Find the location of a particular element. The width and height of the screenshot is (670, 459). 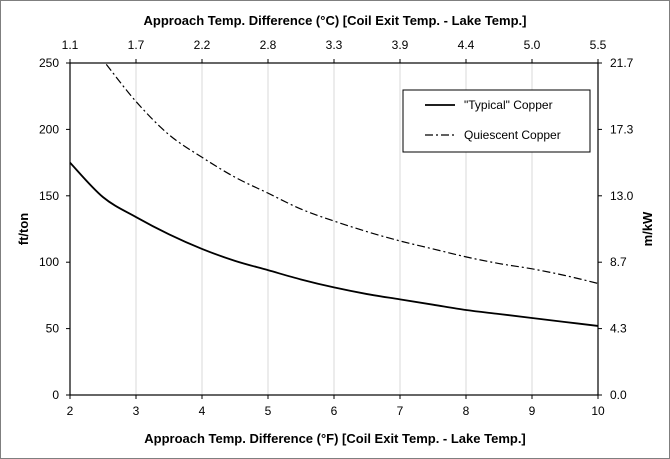

left-axis-title: ft/ton is located at coordinates (23, 229).